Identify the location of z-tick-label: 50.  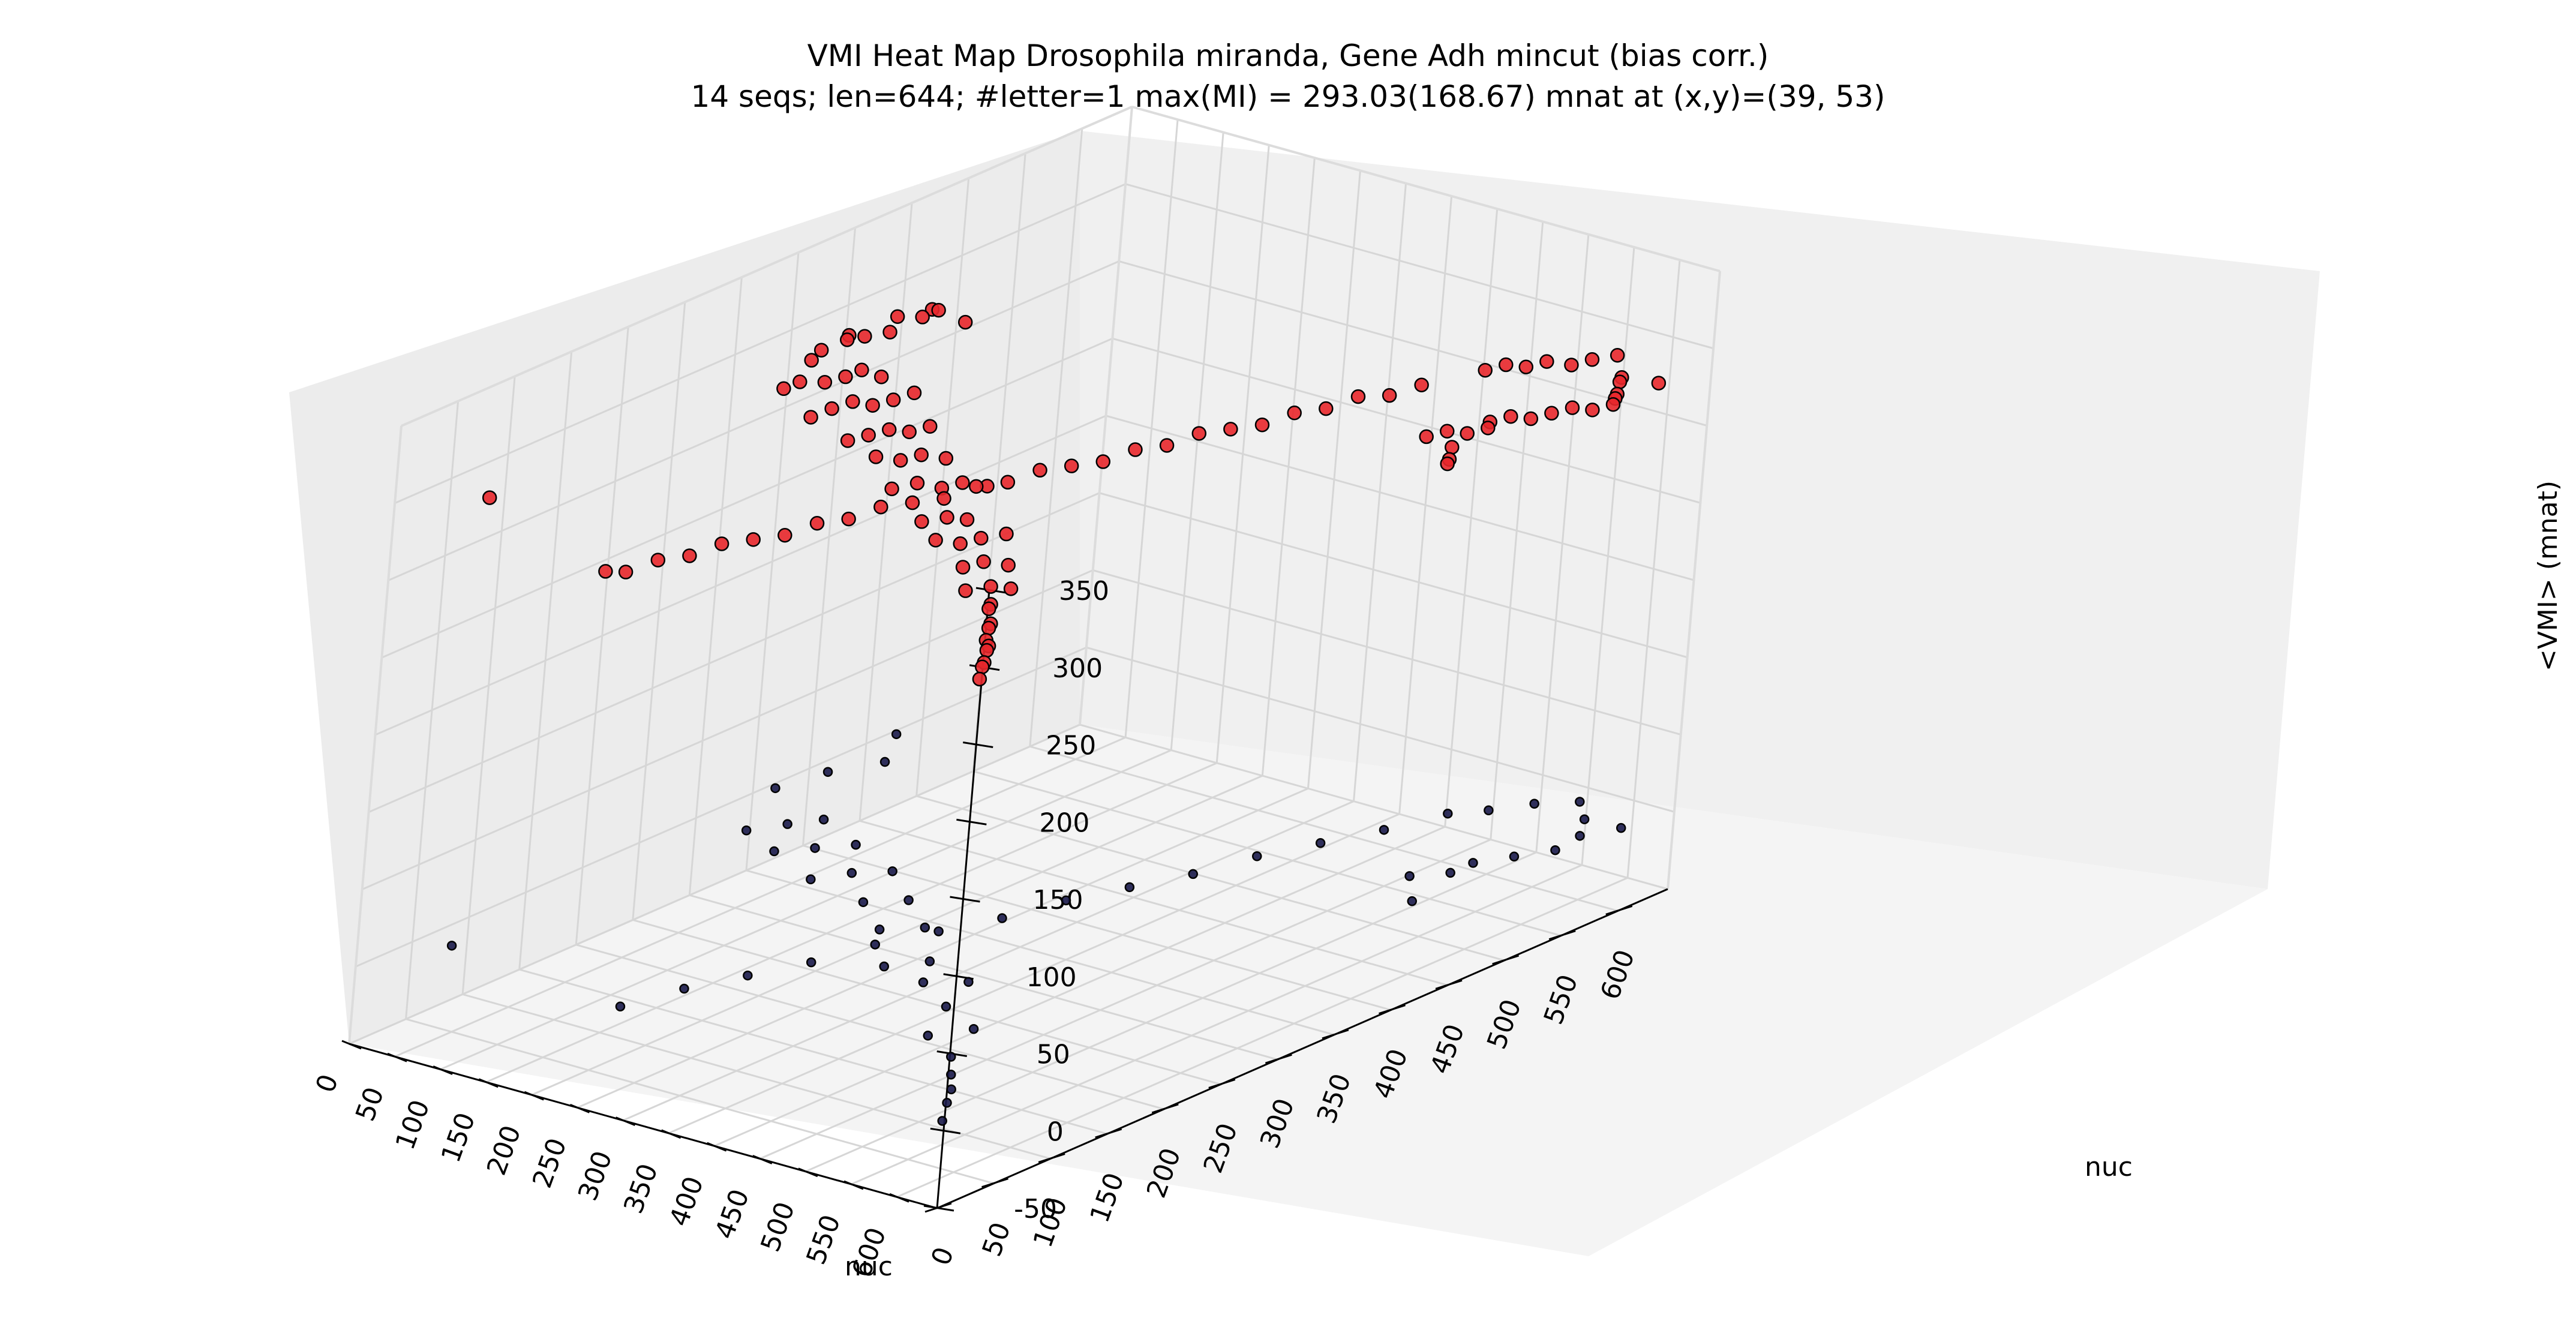
(1053, 1055).